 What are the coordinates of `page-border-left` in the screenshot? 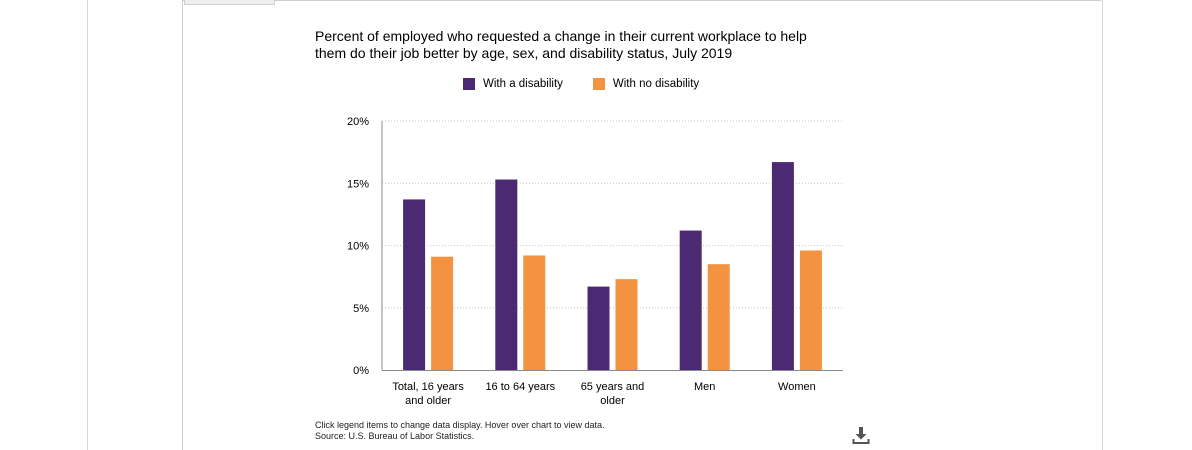 It's located at (87, 225).